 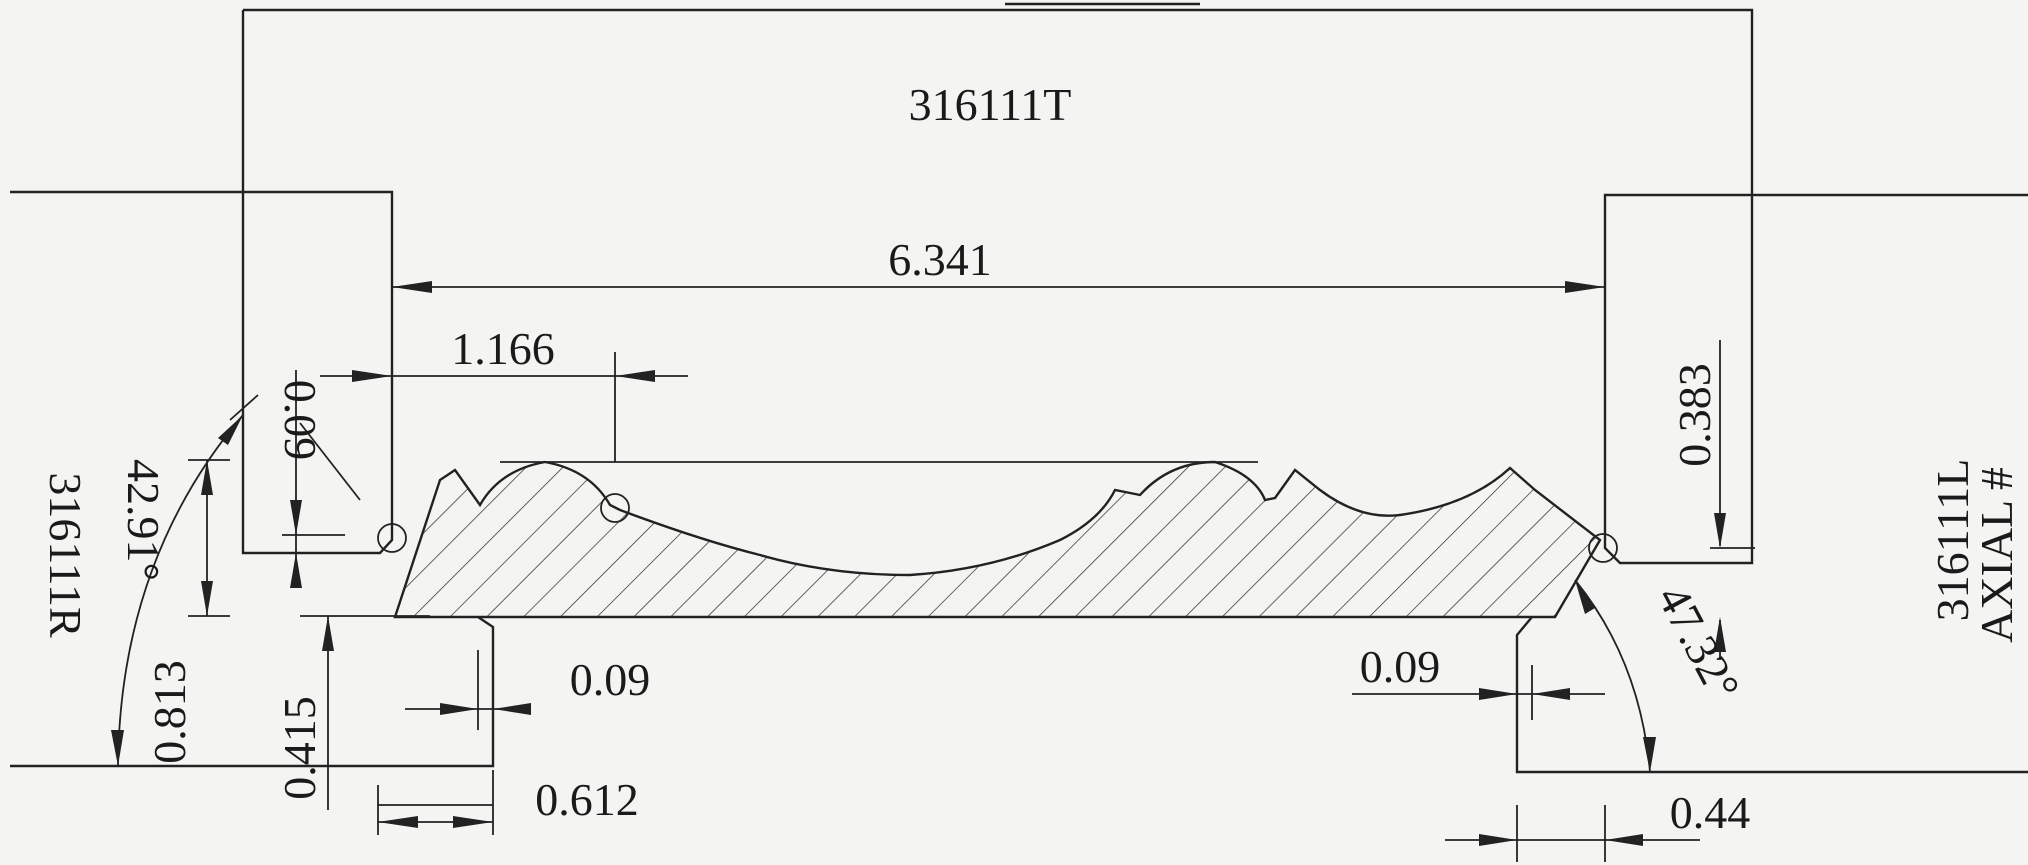 What do you see at coordinates (997, 539) in the screenshot?
I see `hatched-section` at bounding box center [997, 539].